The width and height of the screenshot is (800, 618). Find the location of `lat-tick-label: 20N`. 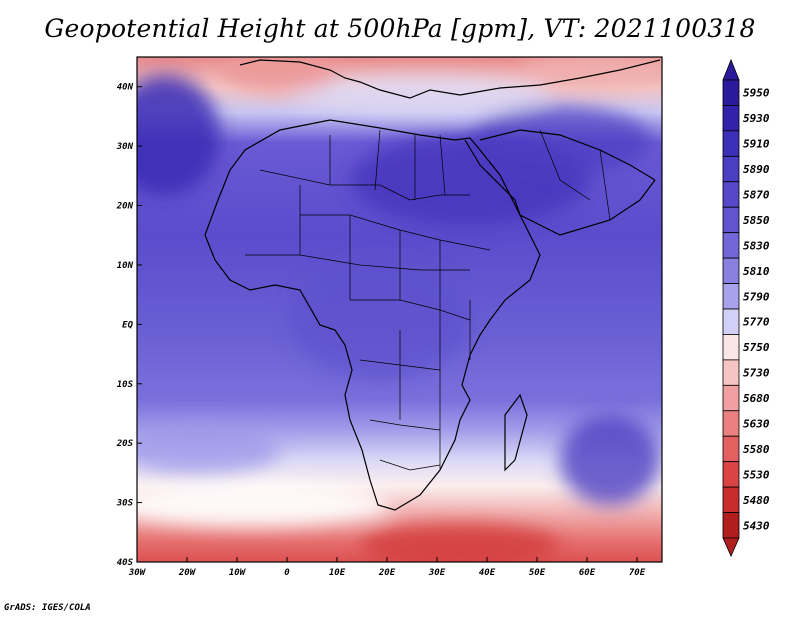

lat-tick-label: 20N is located at coordinates (125, 207).